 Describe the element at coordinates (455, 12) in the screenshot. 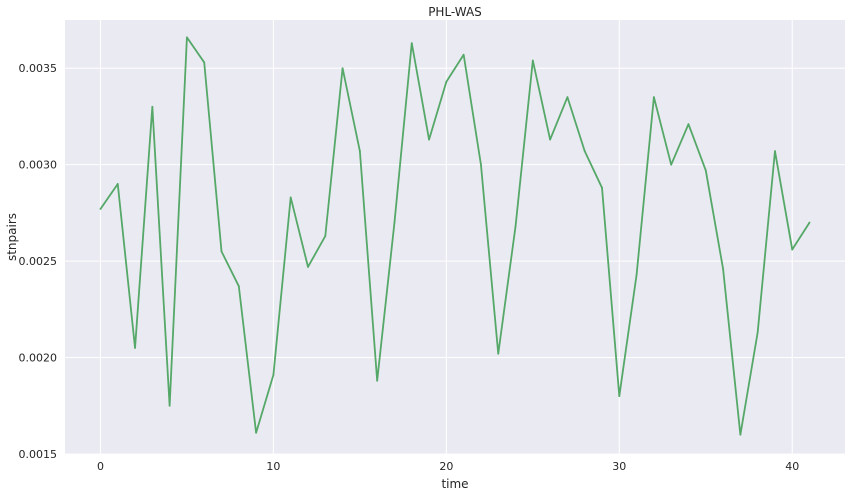

I see `chart-title: PHL-WAS` at that location.